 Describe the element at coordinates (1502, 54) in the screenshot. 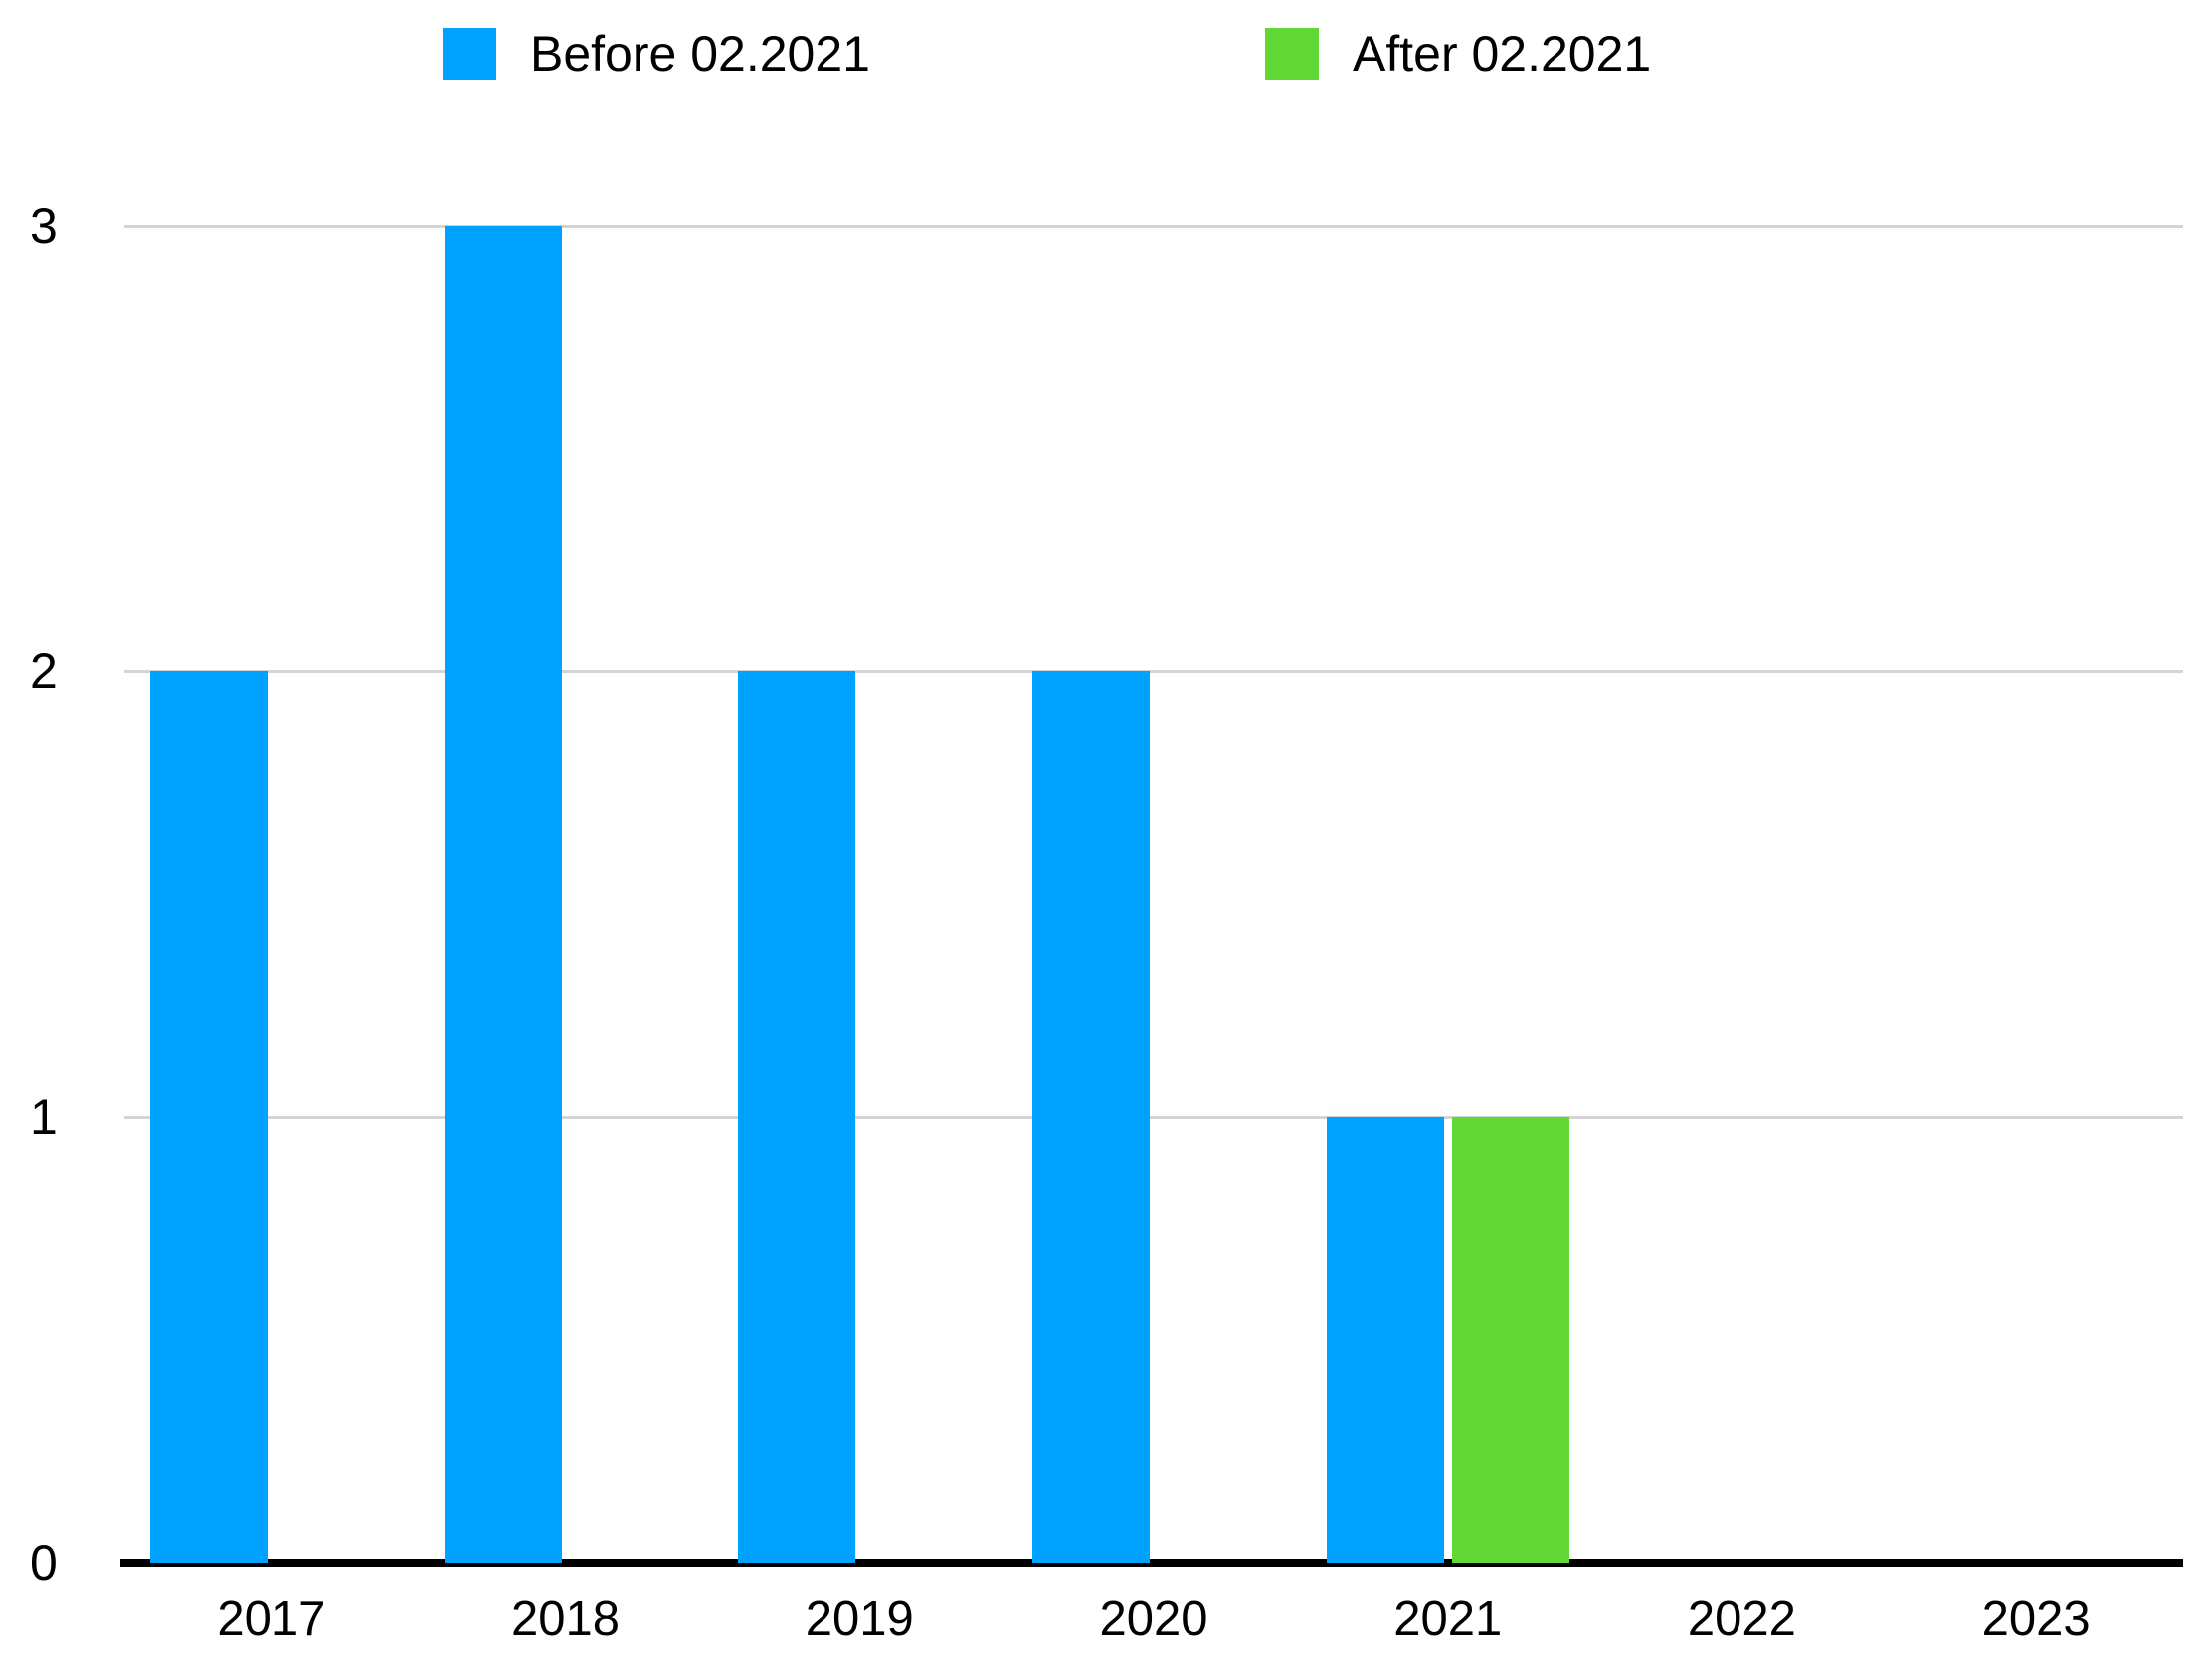

I see `legend-label-after: After 02.2021` at that location.